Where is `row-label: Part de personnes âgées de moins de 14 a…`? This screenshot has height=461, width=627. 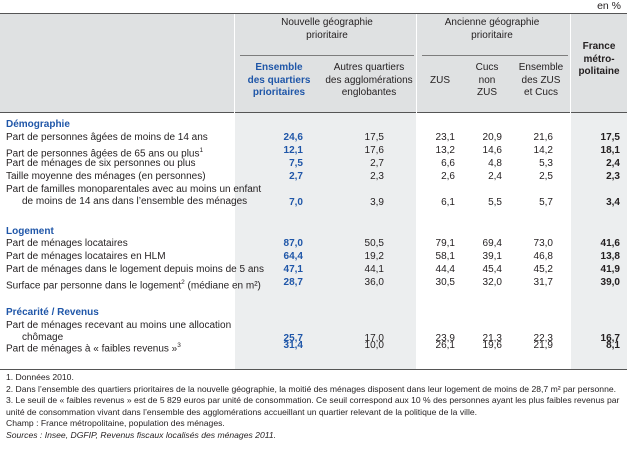
row-label: Part de personnes âgées de moins de 14 a… is located at coordinates (107, 138).